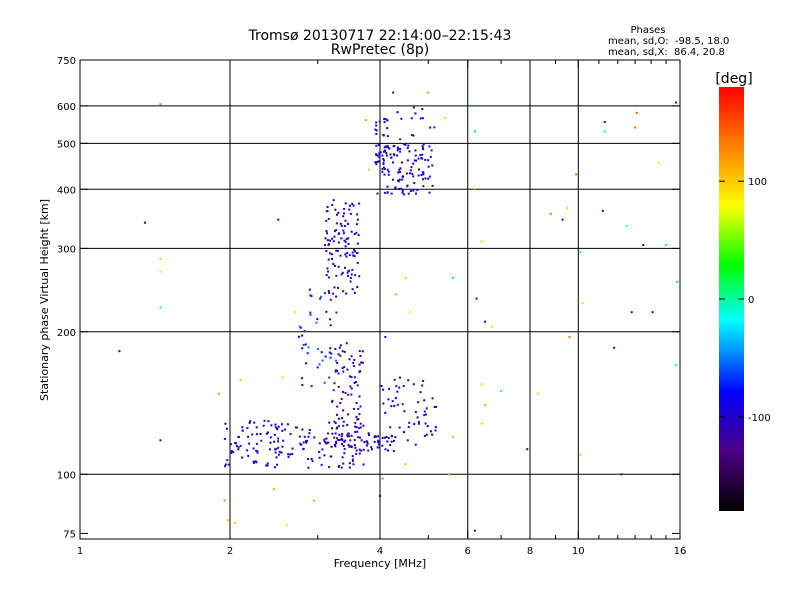 Image resolution: width=800 pixels, height=600 pixels. I want to click on y-tick-label: 500, so click(66, 144).